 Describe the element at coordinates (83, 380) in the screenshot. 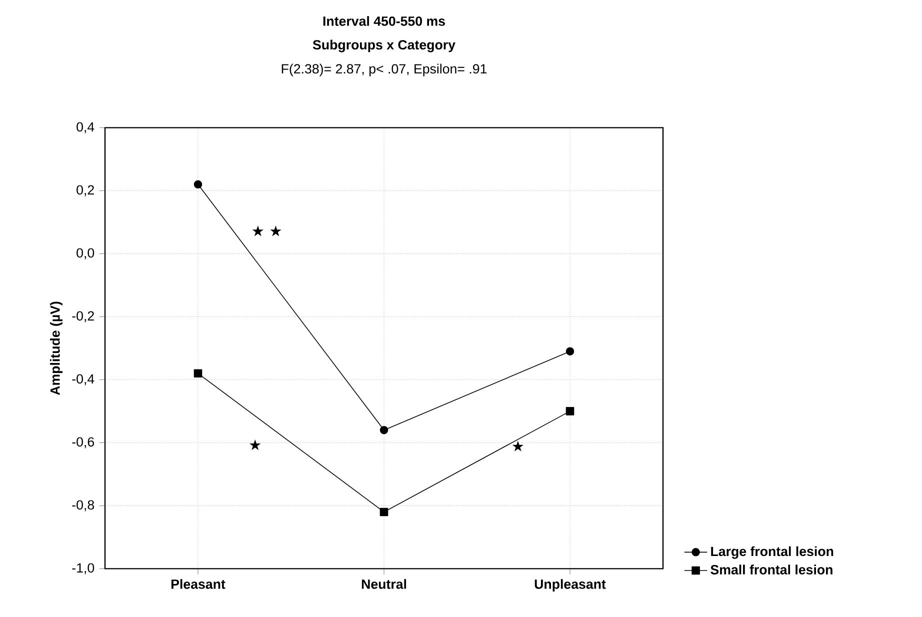

I see `y-tick-label: -0,4` at that location.